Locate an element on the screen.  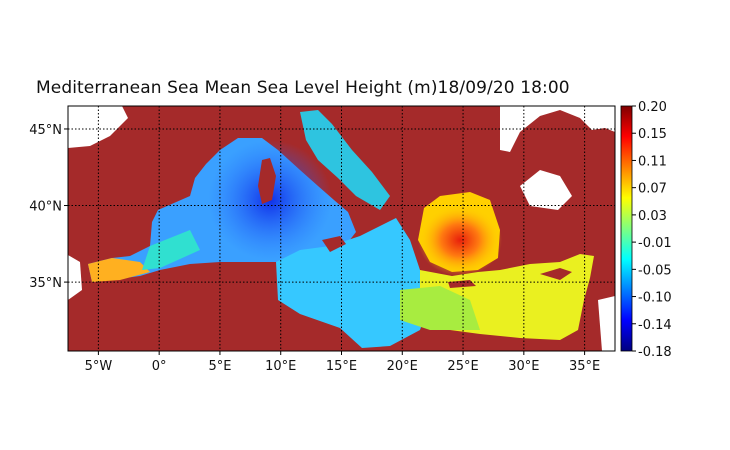
no-data-anatolia-lake is located at coordinates (546, 190).